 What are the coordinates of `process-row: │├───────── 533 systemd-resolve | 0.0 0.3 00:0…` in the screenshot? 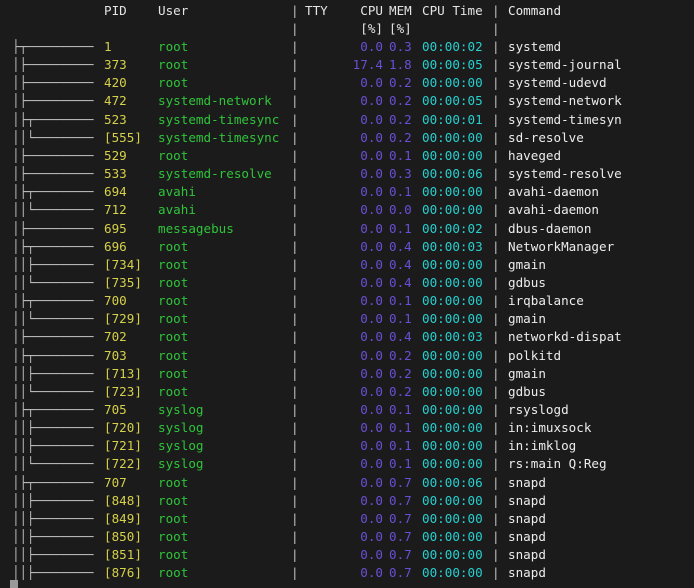 It's located at (347, 174).